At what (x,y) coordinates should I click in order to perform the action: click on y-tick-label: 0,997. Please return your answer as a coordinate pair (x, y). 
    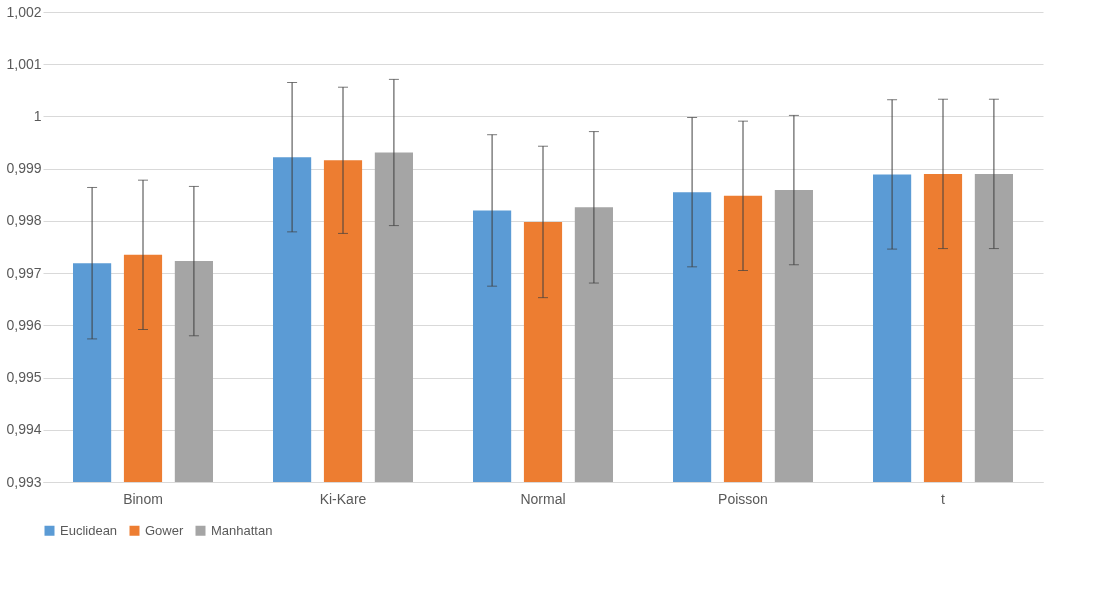
    Looking at the image, I should click on (24, 272).